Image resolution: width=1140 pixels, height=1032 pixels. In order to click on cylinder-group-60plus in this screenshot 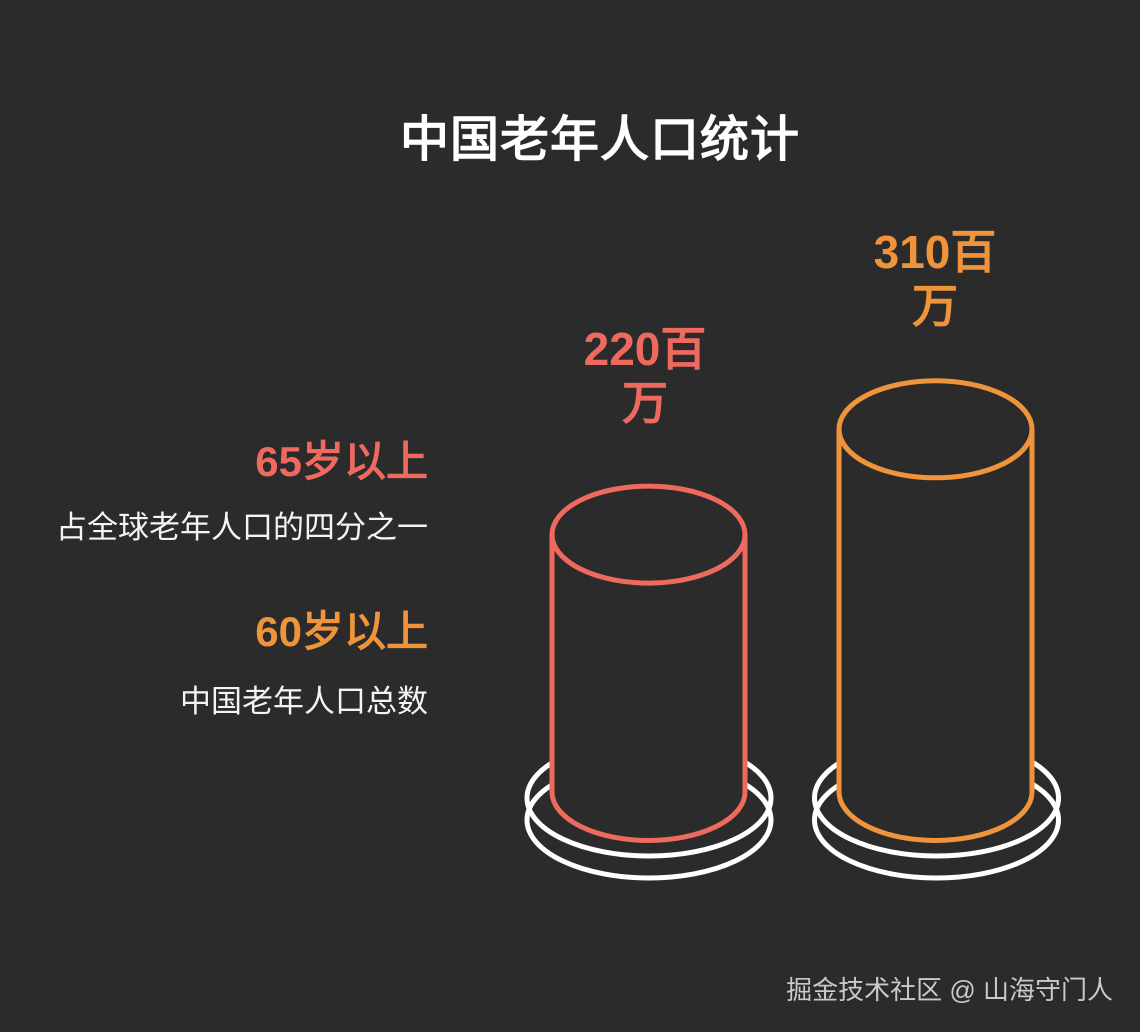, I will do `click(936, 629)`.